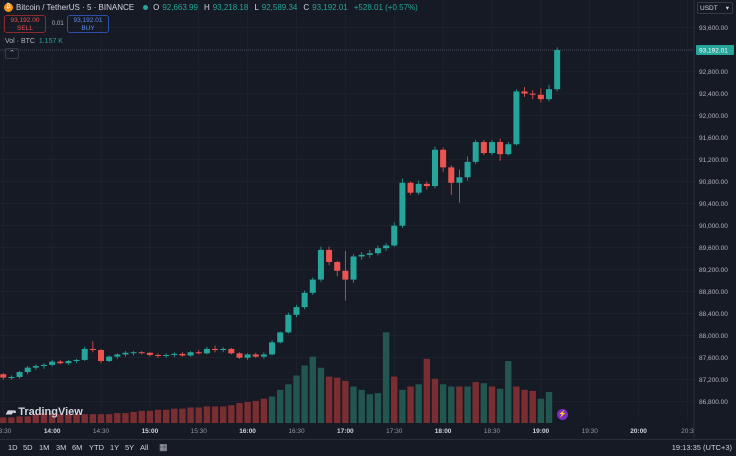 The image size is (736, 456). What do you see at coordinates (28, 447) in the screenshot?
I see `range-5d-button: 5D` at bounding box center [28, 447].